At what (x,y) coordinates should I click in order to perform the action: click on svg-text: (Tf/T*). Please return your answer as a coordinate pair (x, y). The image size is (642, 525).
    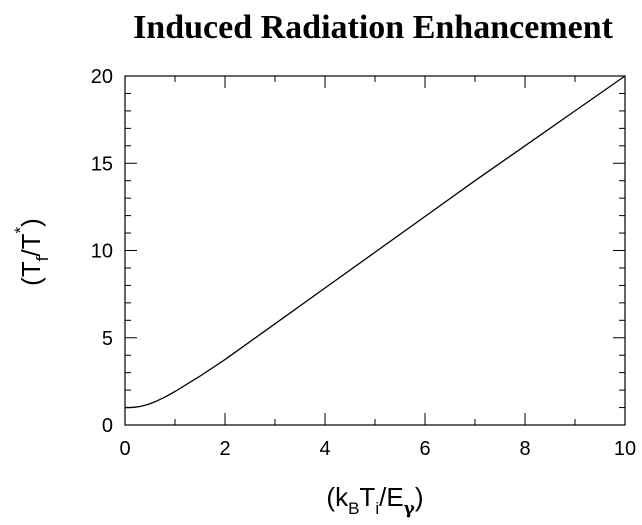
    Looking at the image, I should click on (31, 252).